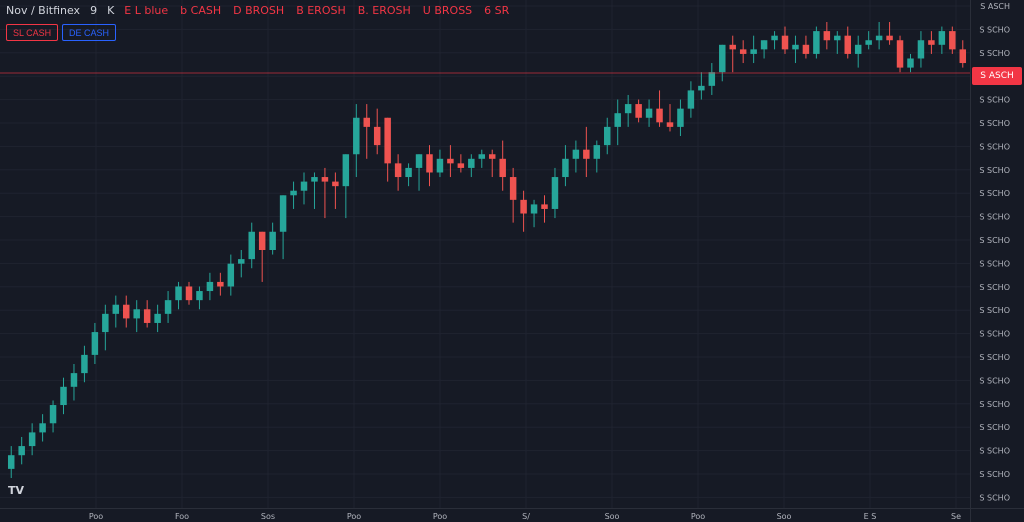  I want to click on y-tick-label: S ASCH, so click(995, 6).